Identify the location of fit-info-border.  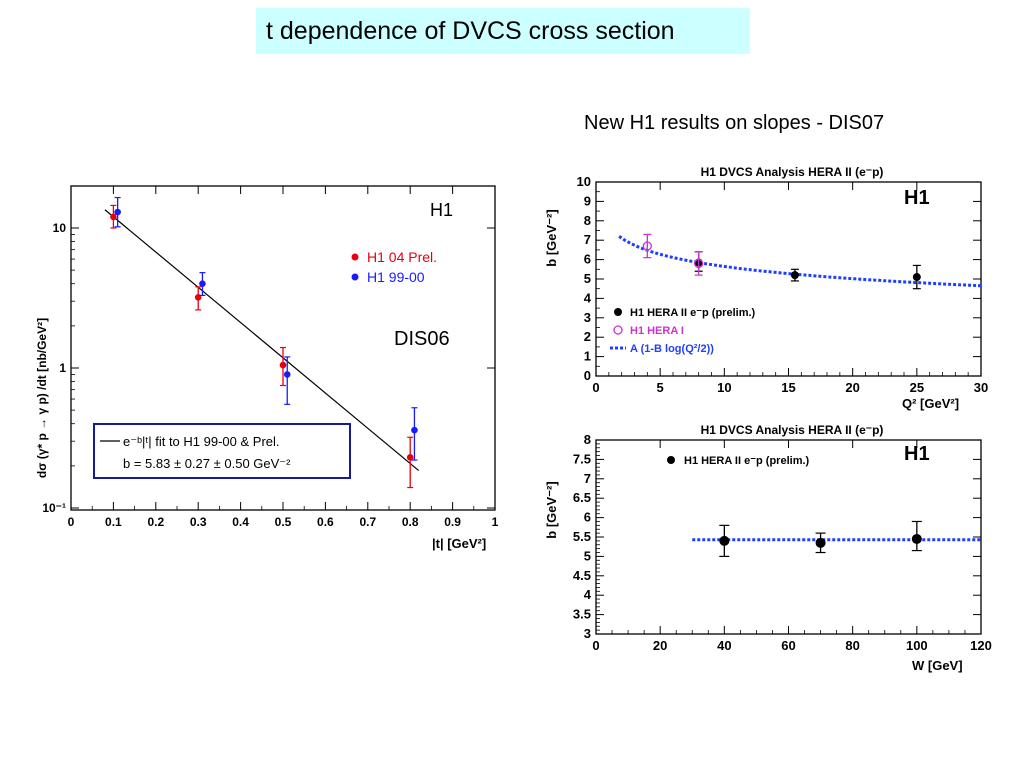
(222, 451).